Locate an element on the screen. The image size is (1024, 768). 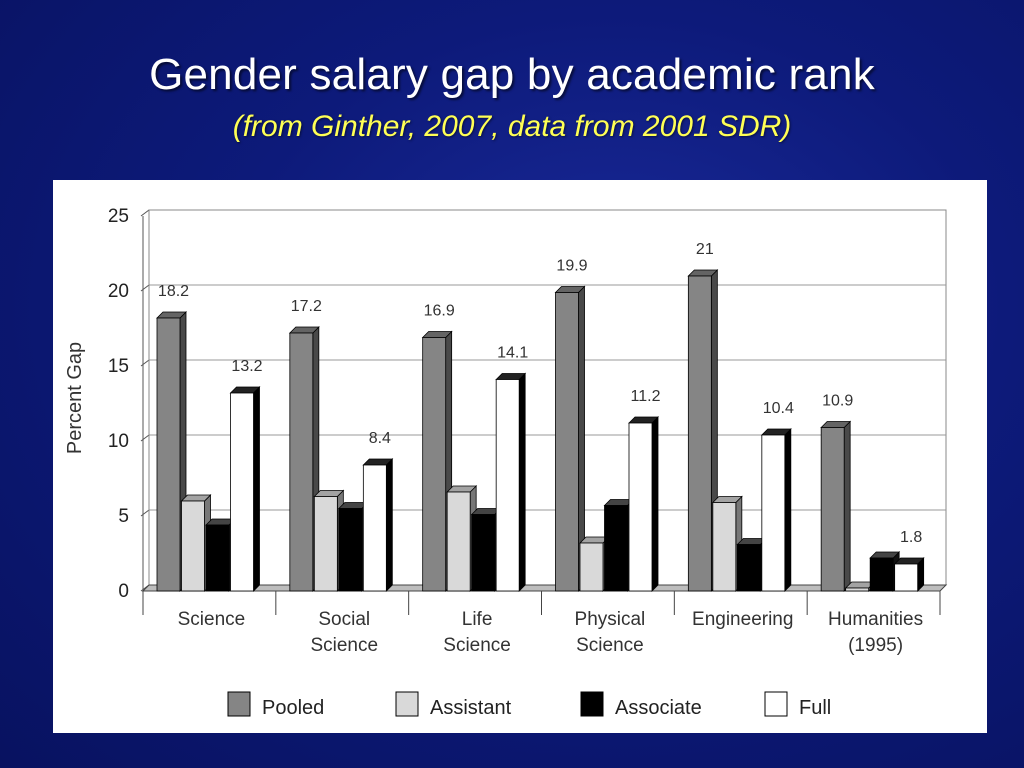
bar-pooled-side is located at coordinates (847, 506).